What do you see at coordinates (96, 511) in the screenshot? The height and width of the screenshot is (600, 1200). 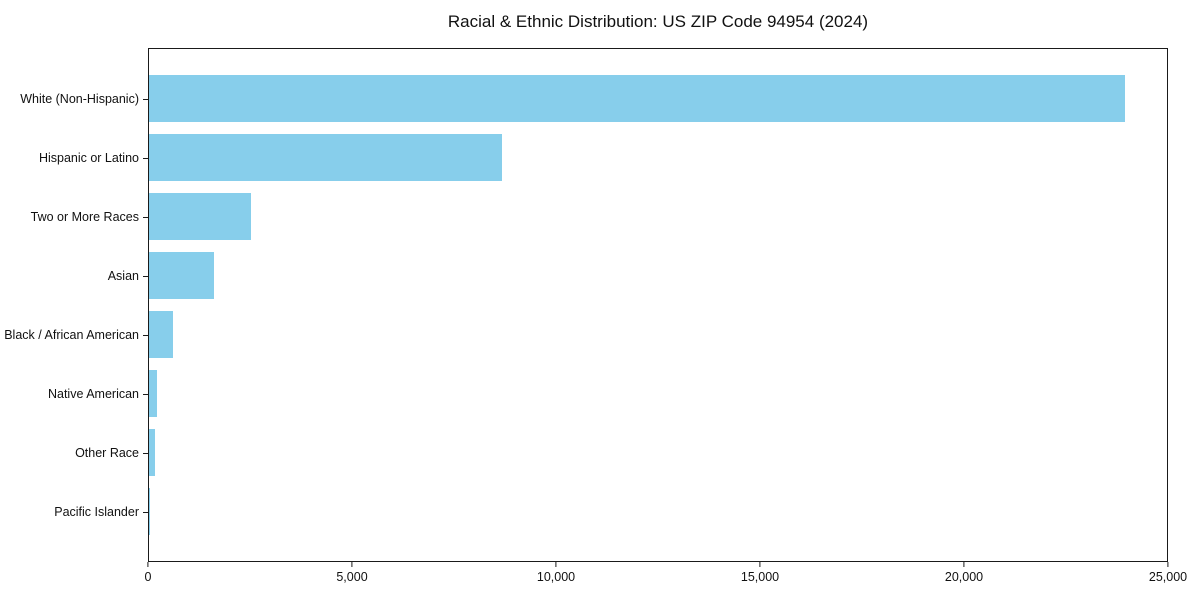 I see `y-tick-label: Pacific Islander` at bounding box center [96, 511].